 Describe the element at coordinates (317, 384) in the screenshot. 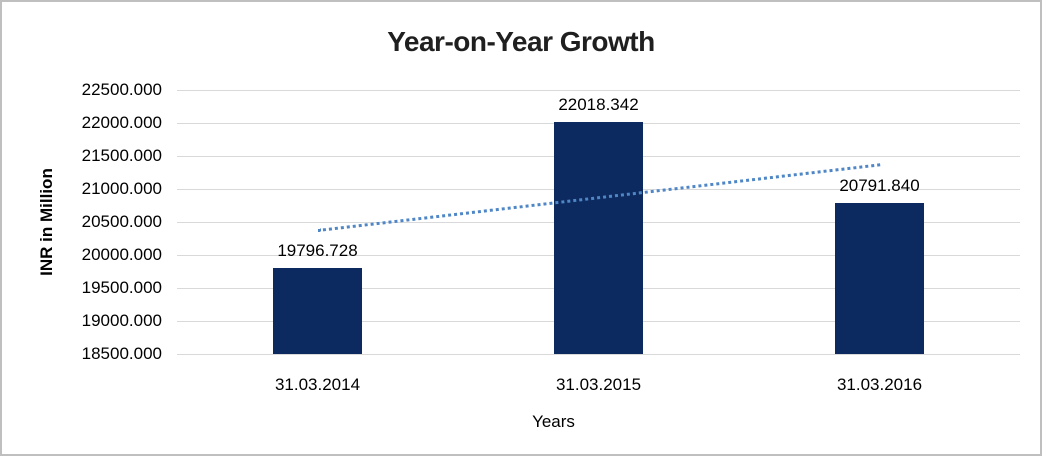

I see `x-tick-label: 31.03.2014` at that location.